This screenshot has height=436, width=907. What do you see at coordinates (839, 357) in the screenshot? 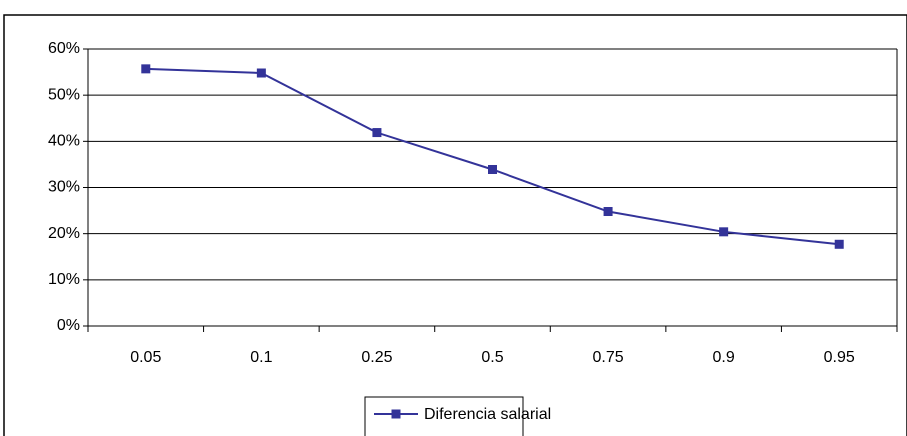
I see `x-tick-label: 0.95` at bounding box center [839, 357].